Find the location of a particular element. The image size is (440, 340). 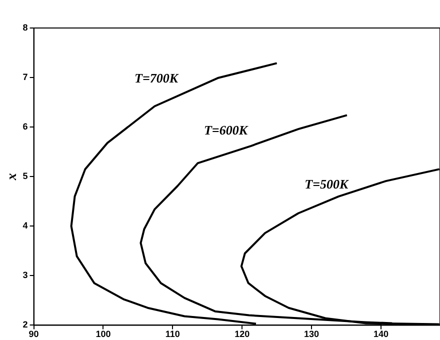

y-tick-label: 7 is located at coordinates (25, 77).